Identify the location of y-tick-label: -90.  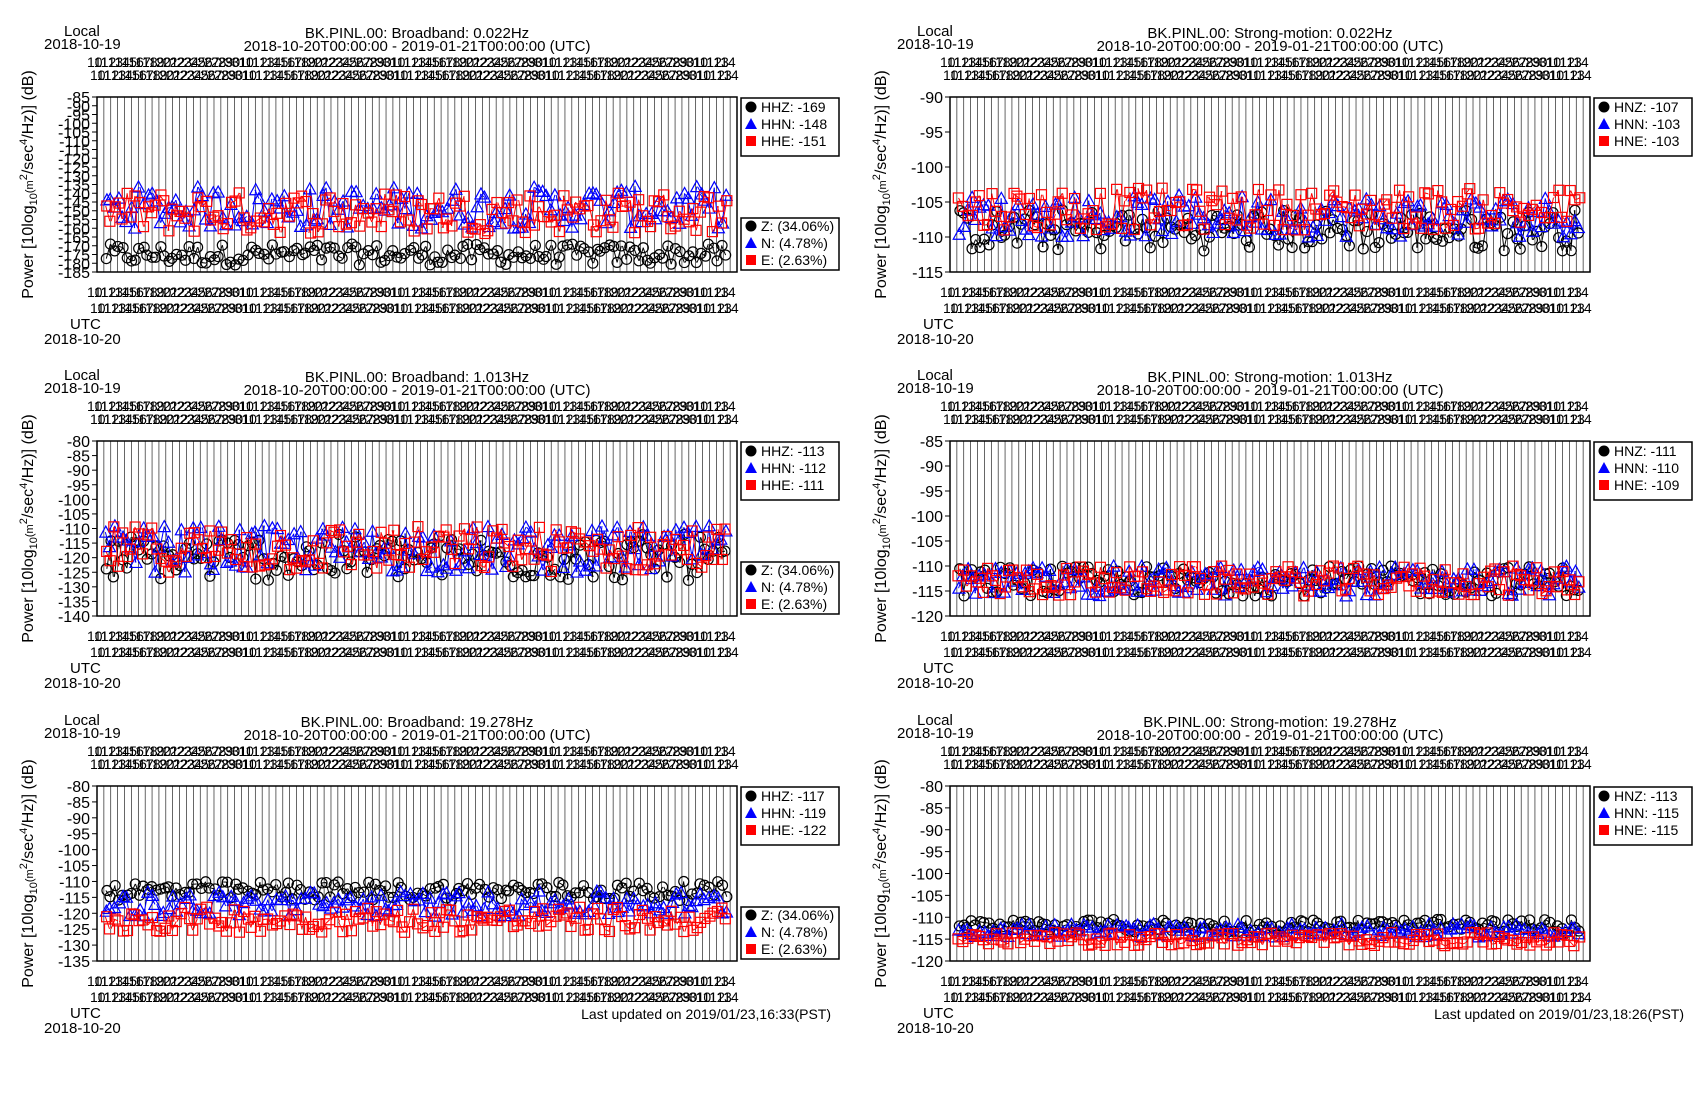
(931, 98).